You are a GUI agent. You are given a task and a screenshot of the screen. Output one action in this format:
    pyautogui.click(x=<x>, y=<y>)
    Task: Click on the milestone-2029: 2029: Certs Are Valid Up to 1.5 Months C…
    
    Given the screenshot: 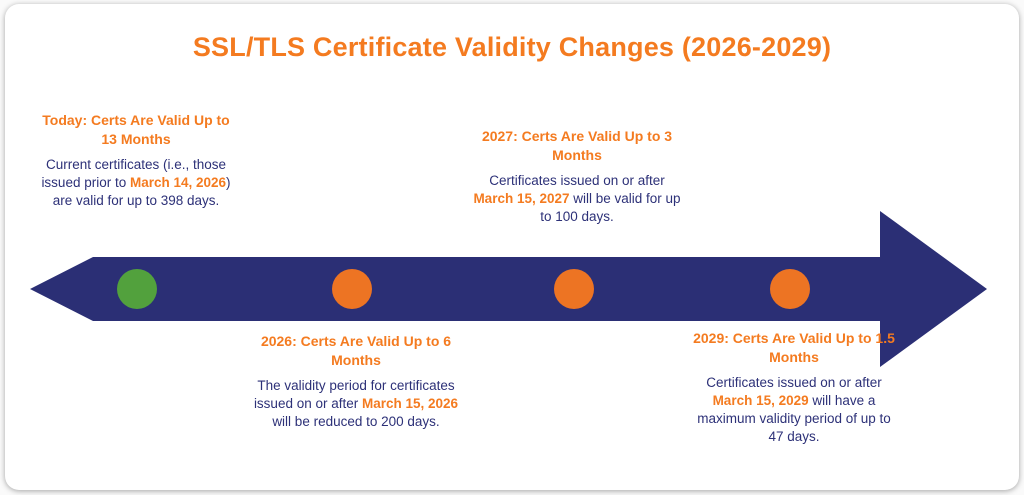 What is the action you would take?
    pyautogui.click(x=794, y=388)
    